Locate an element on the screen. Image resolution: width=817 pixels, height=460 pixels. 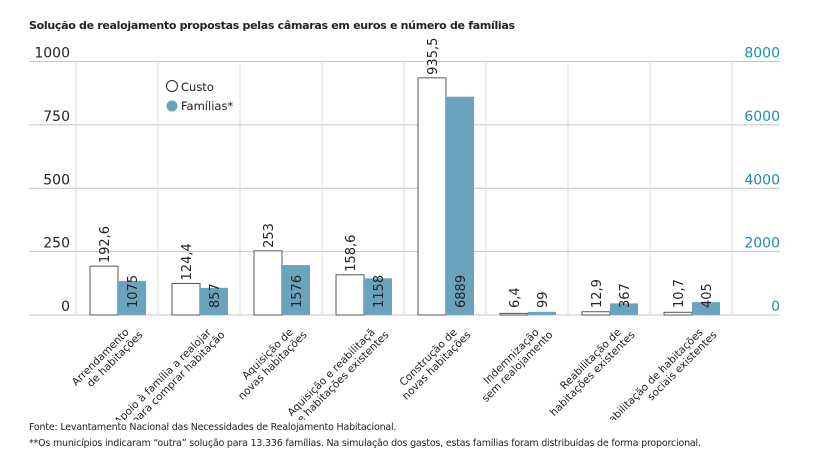
category-label: Indemnizaçãosem realojamento is located at coordinates (514, 363).